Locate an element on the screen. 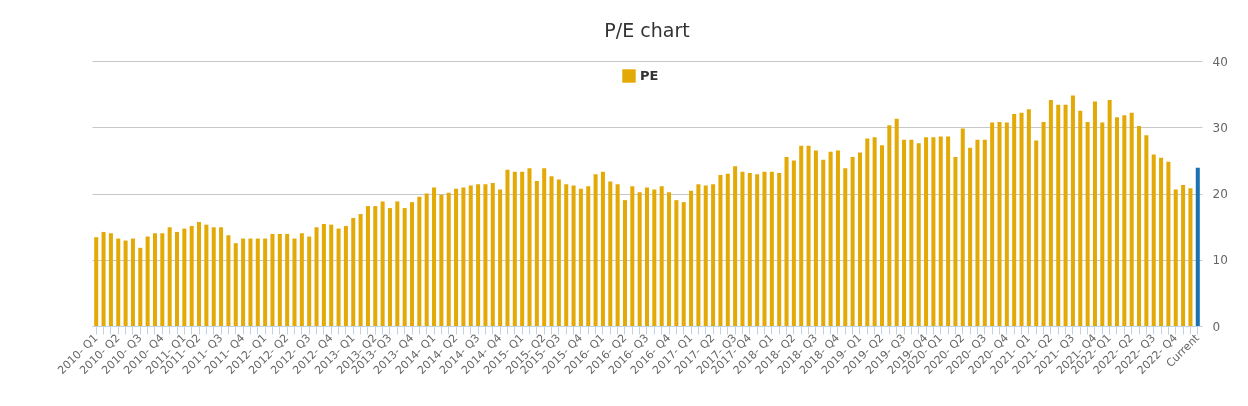  y-tick-label: 0 is located at coordinates (1216, 326).